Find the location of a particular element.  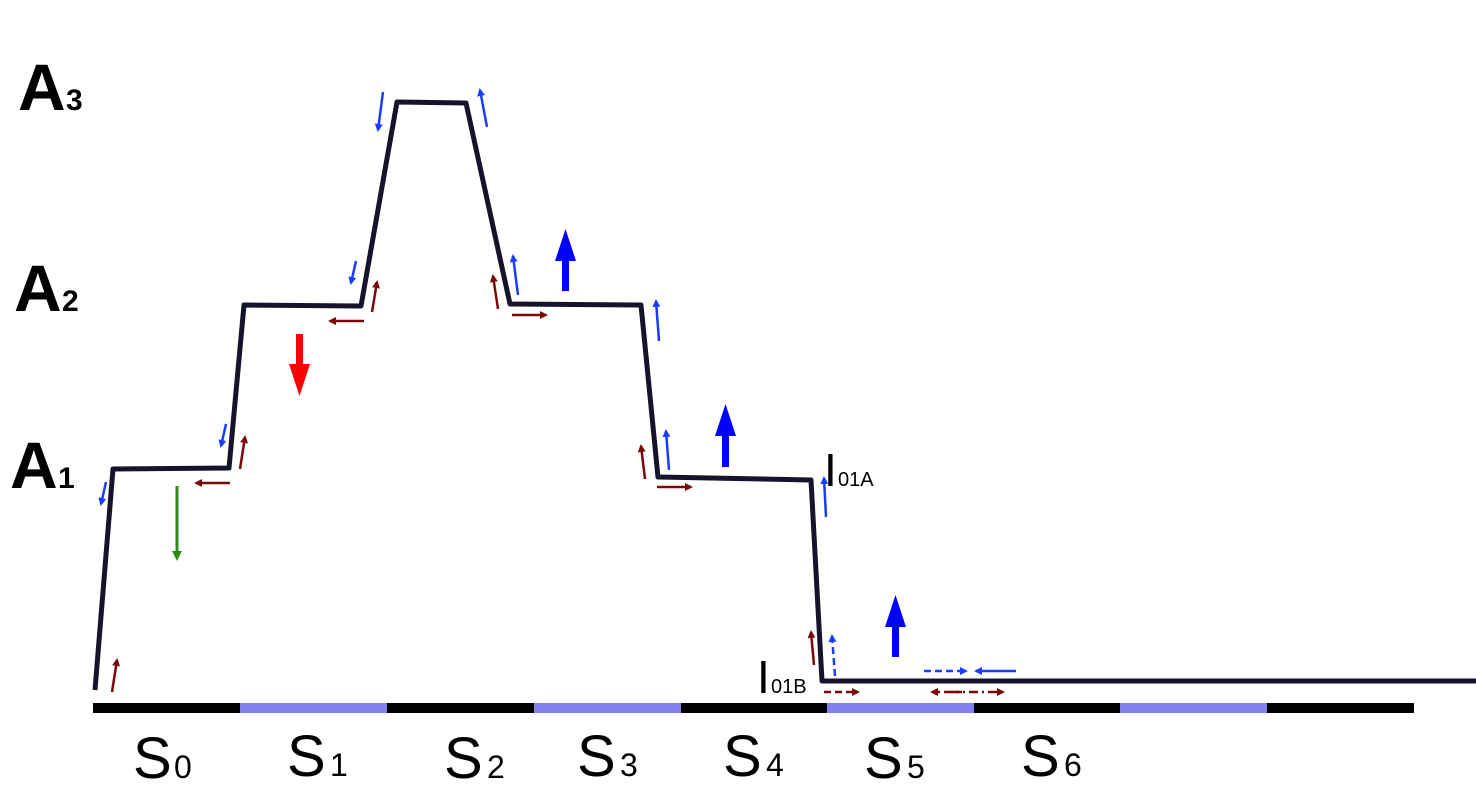

intermediate-label-i01a: I 01A is located at coordinates (849, 470).